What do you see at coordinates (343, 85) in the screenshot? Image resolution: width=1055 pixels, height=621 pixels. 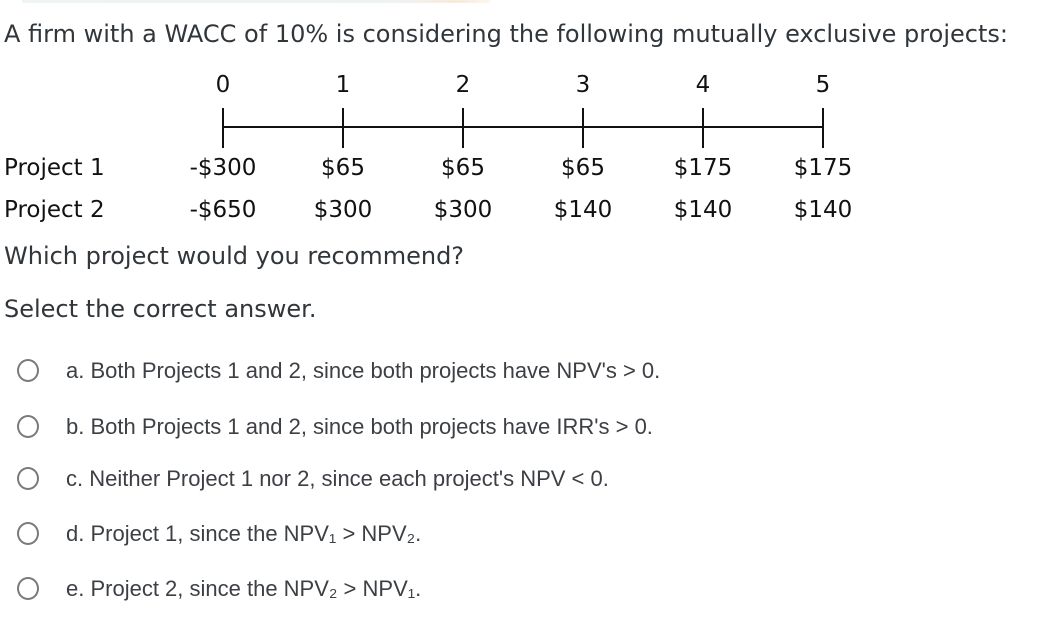 I see `timeline-period-label: 1` at bounding box center [343, 85].